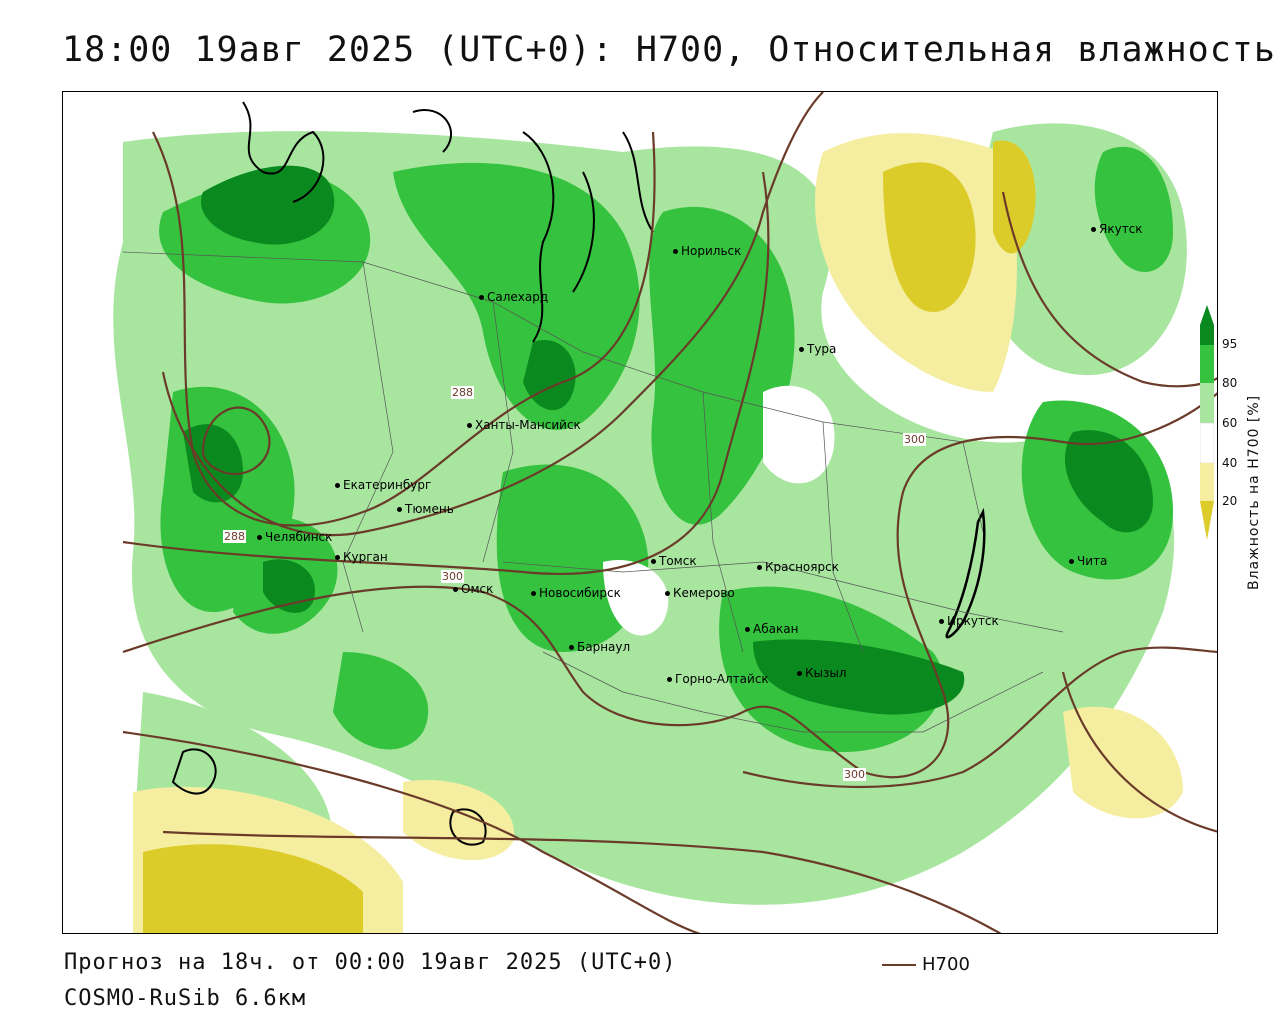 The height and width of the screenshot is (1024, 1280). What do you see at coordinates (429, 509) in the screenshot?
I see `city-name: Тюмень` at bounding box center [429, 509].